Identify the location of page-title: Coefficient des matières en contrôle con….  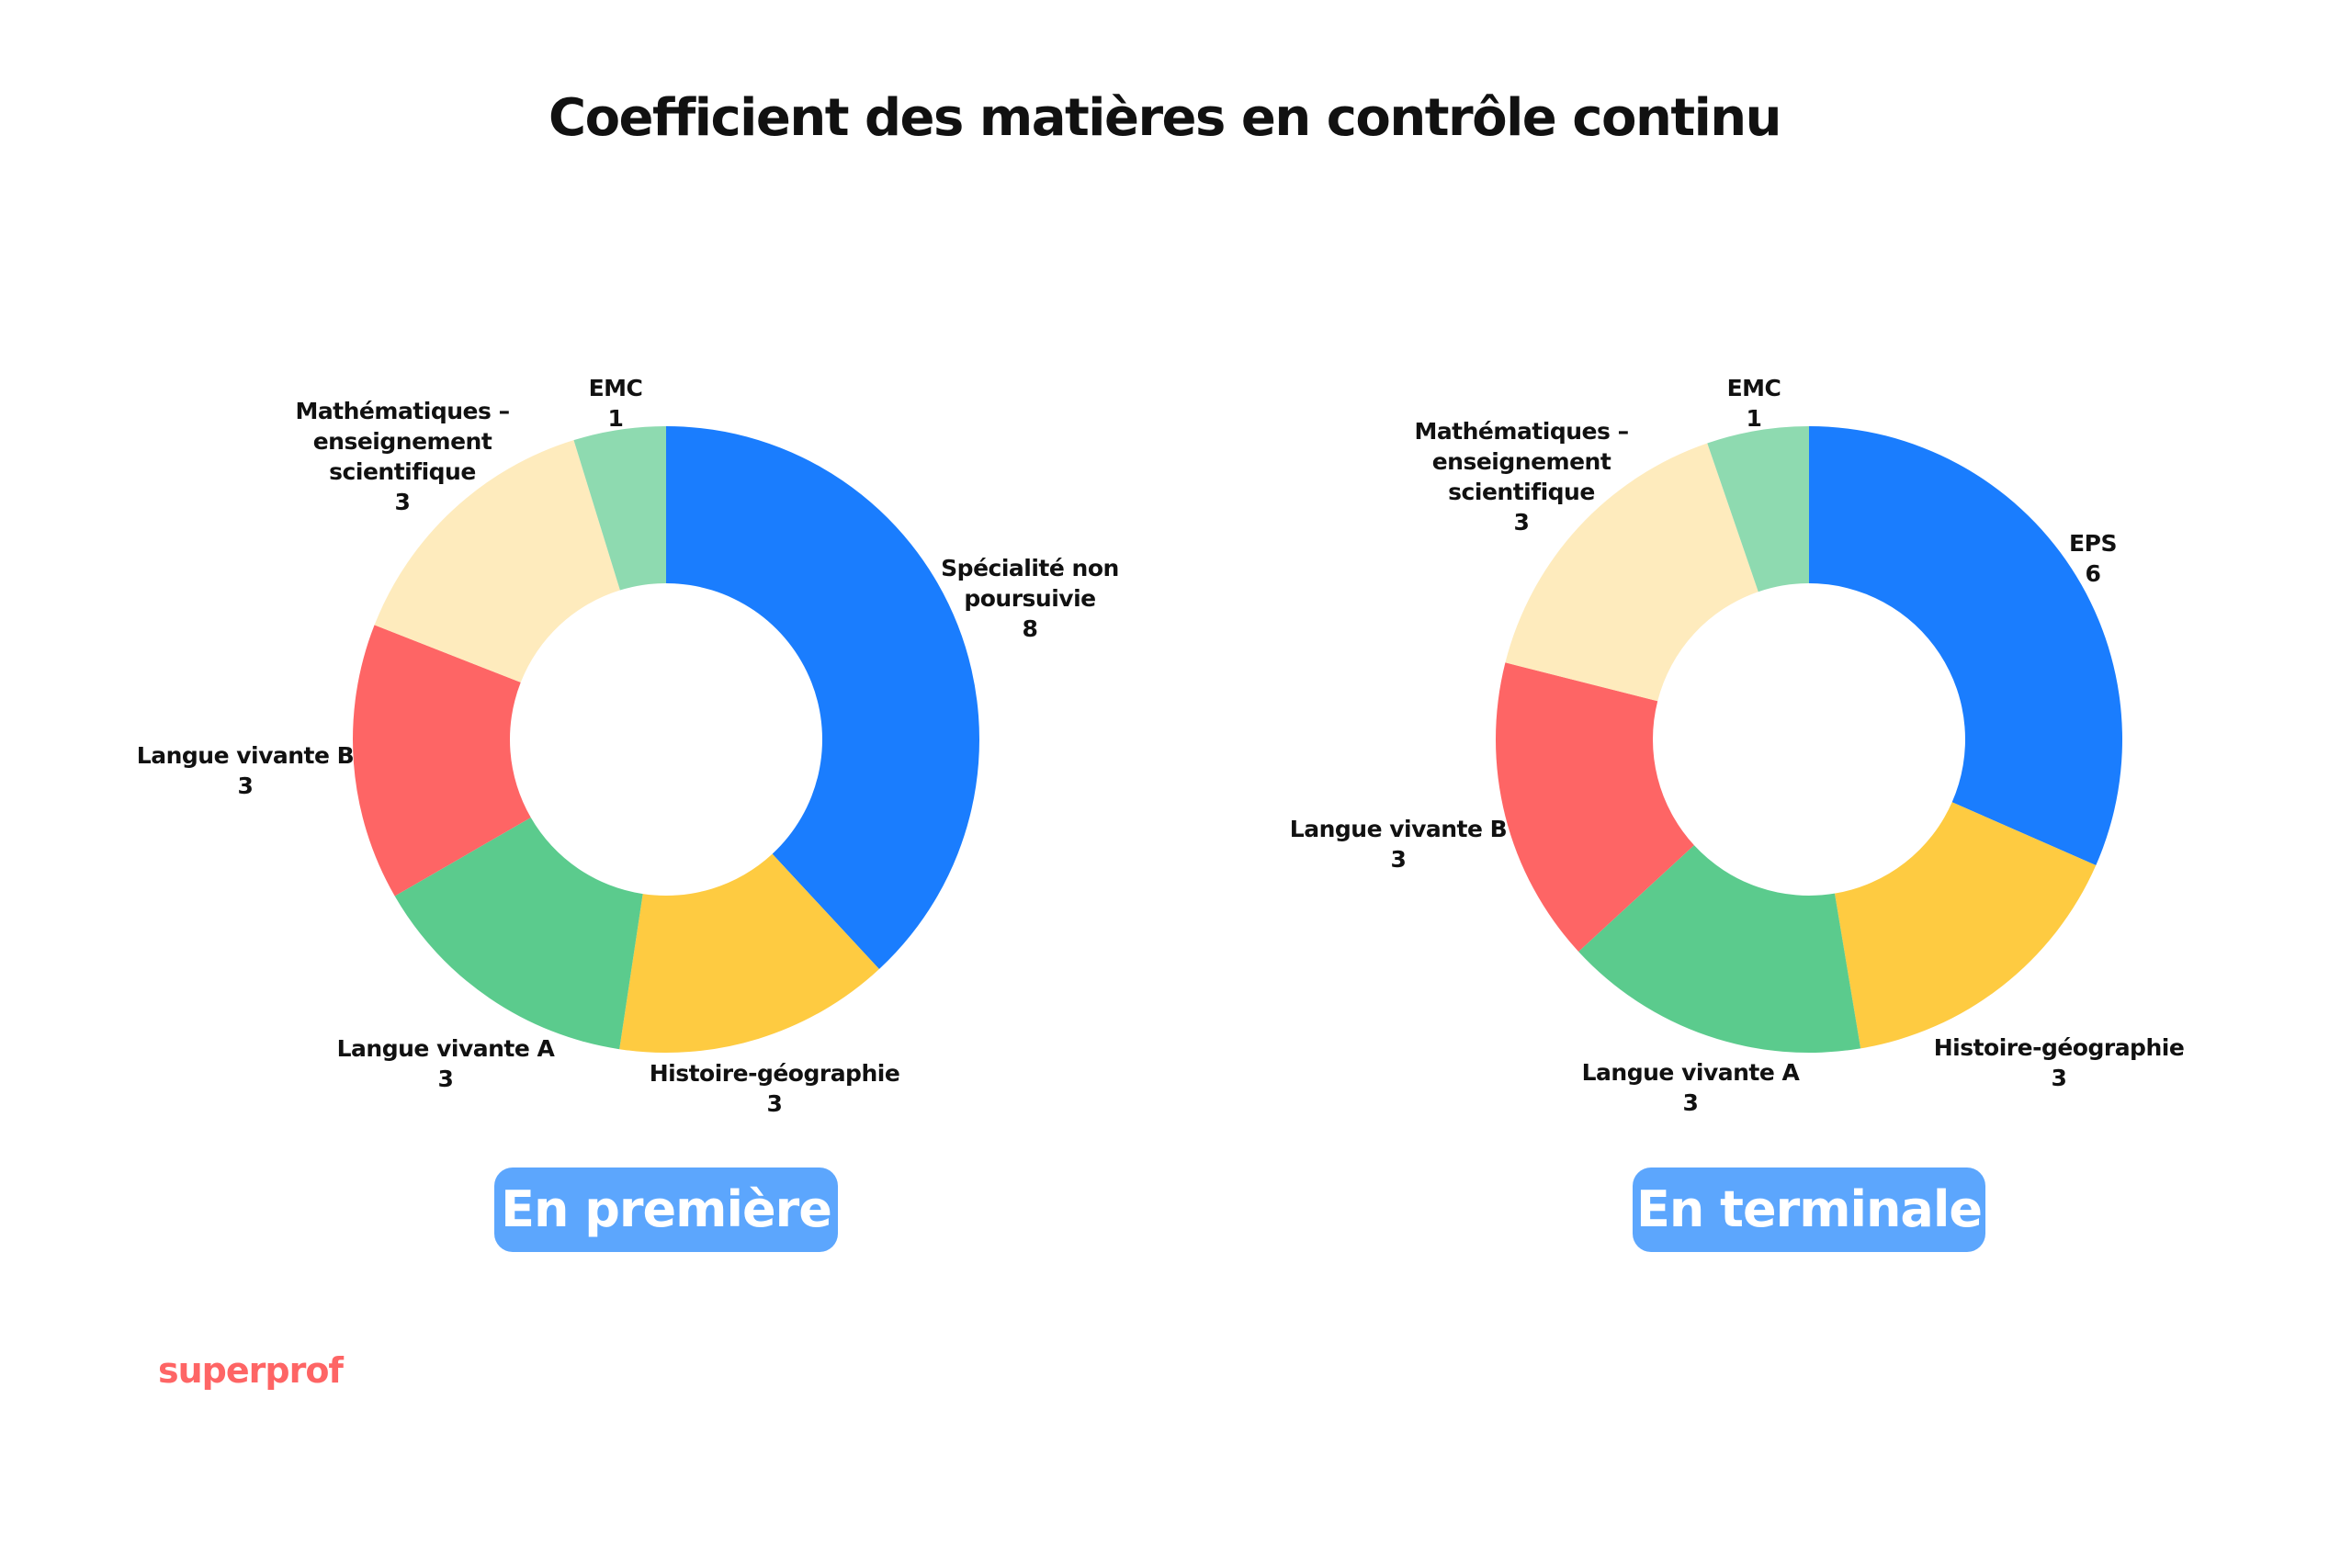
(1165, 118).